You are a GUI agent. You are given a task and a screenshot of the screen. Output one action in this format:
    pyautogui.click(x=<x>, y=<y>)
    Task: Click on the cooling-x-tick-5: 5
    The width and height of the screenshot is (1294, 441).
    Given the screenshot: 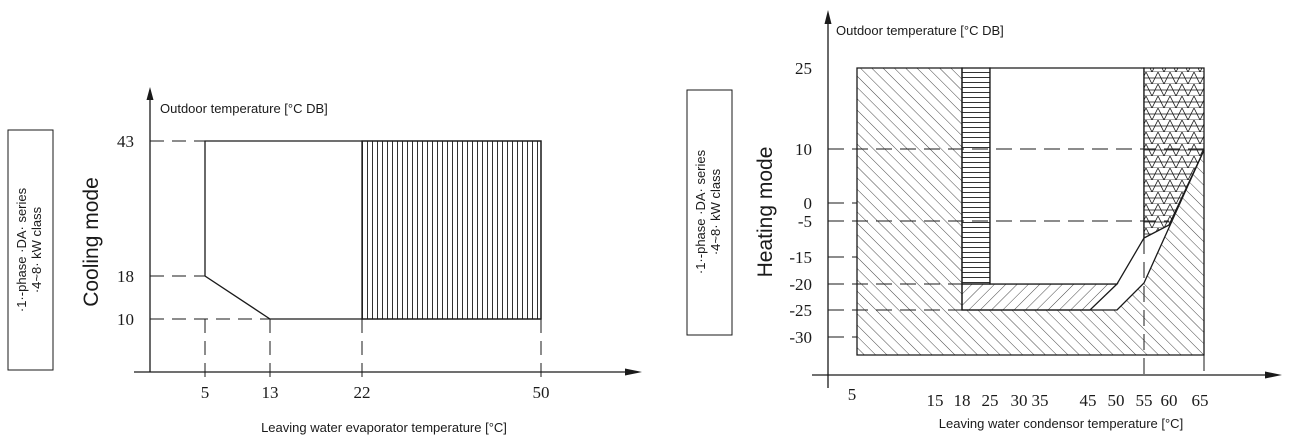 What is the action you would take?
    pyautogui.click(x=205, y=392)
    